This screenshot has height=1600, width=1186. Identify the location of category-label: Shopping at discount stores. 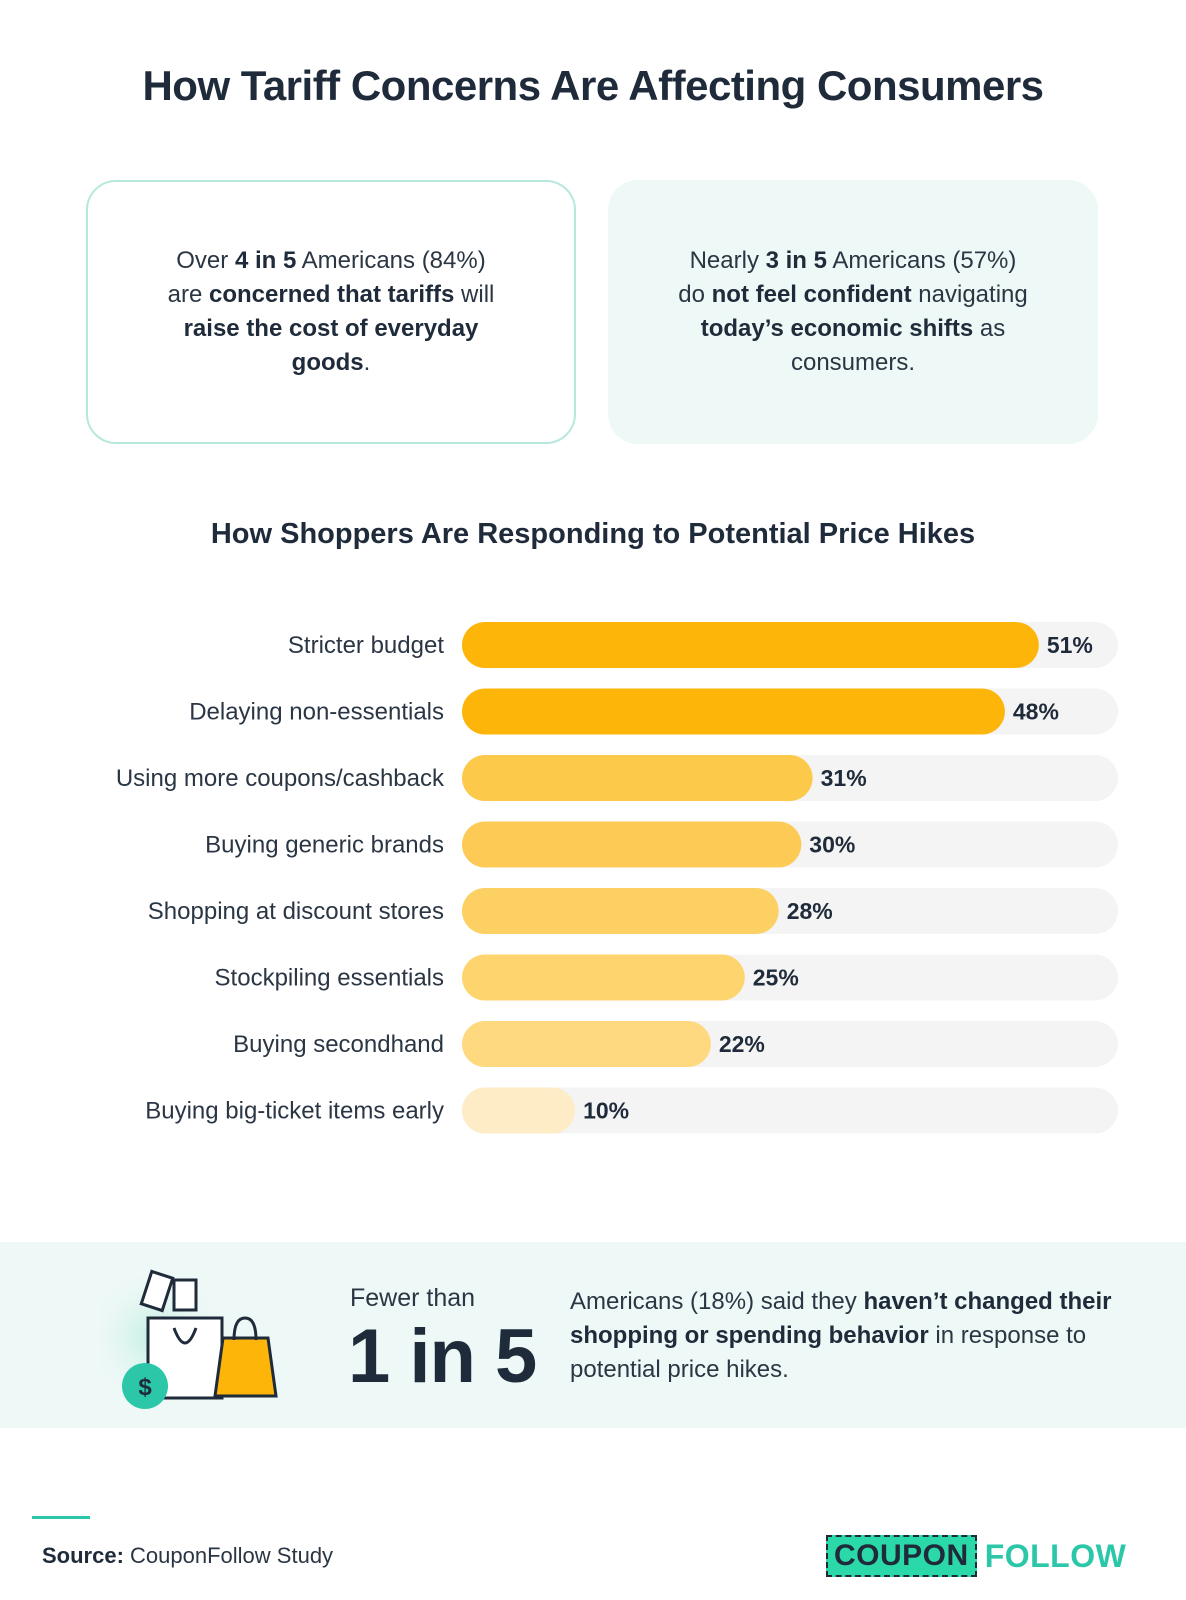
(296, 911).